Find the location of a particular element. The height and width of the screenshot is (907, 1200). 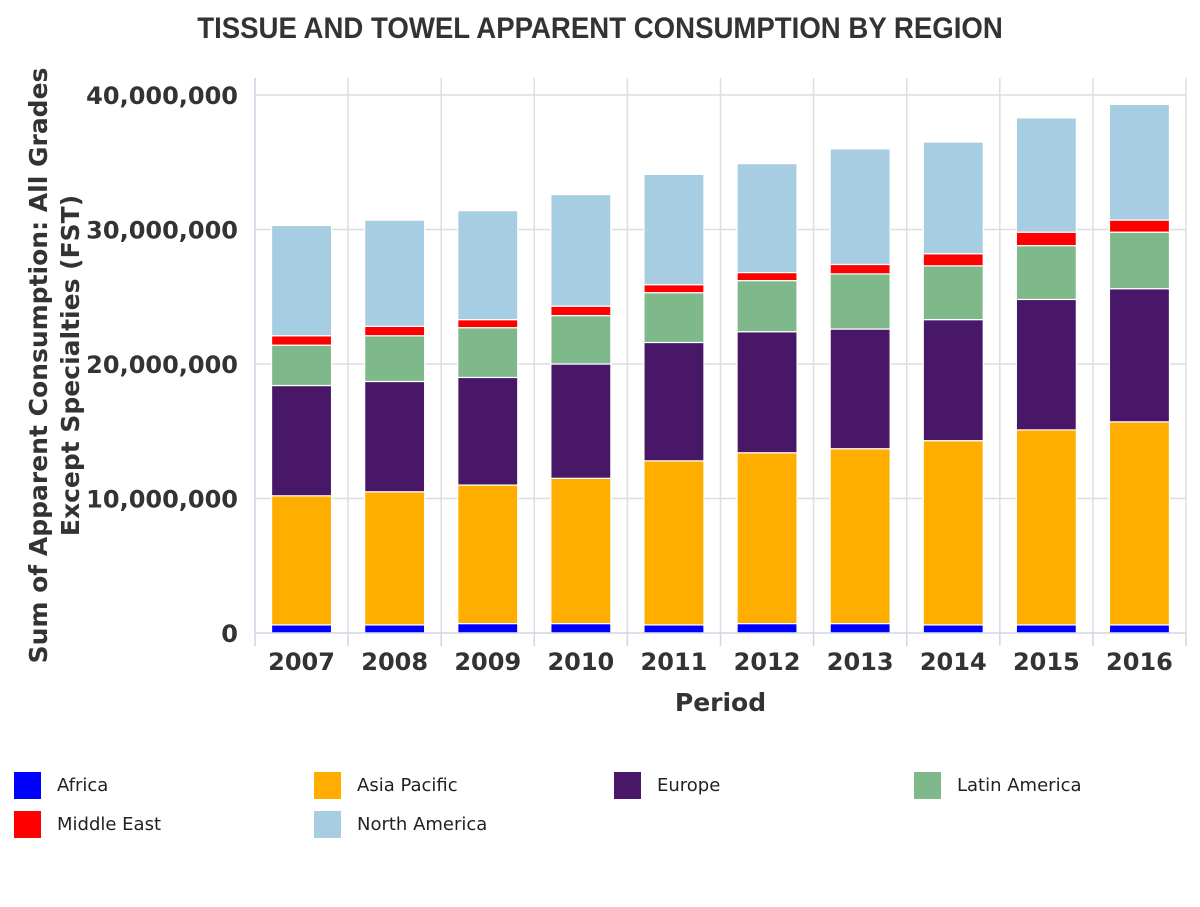

bar-segment-africa-2011 is located at coordinates (674, 629).